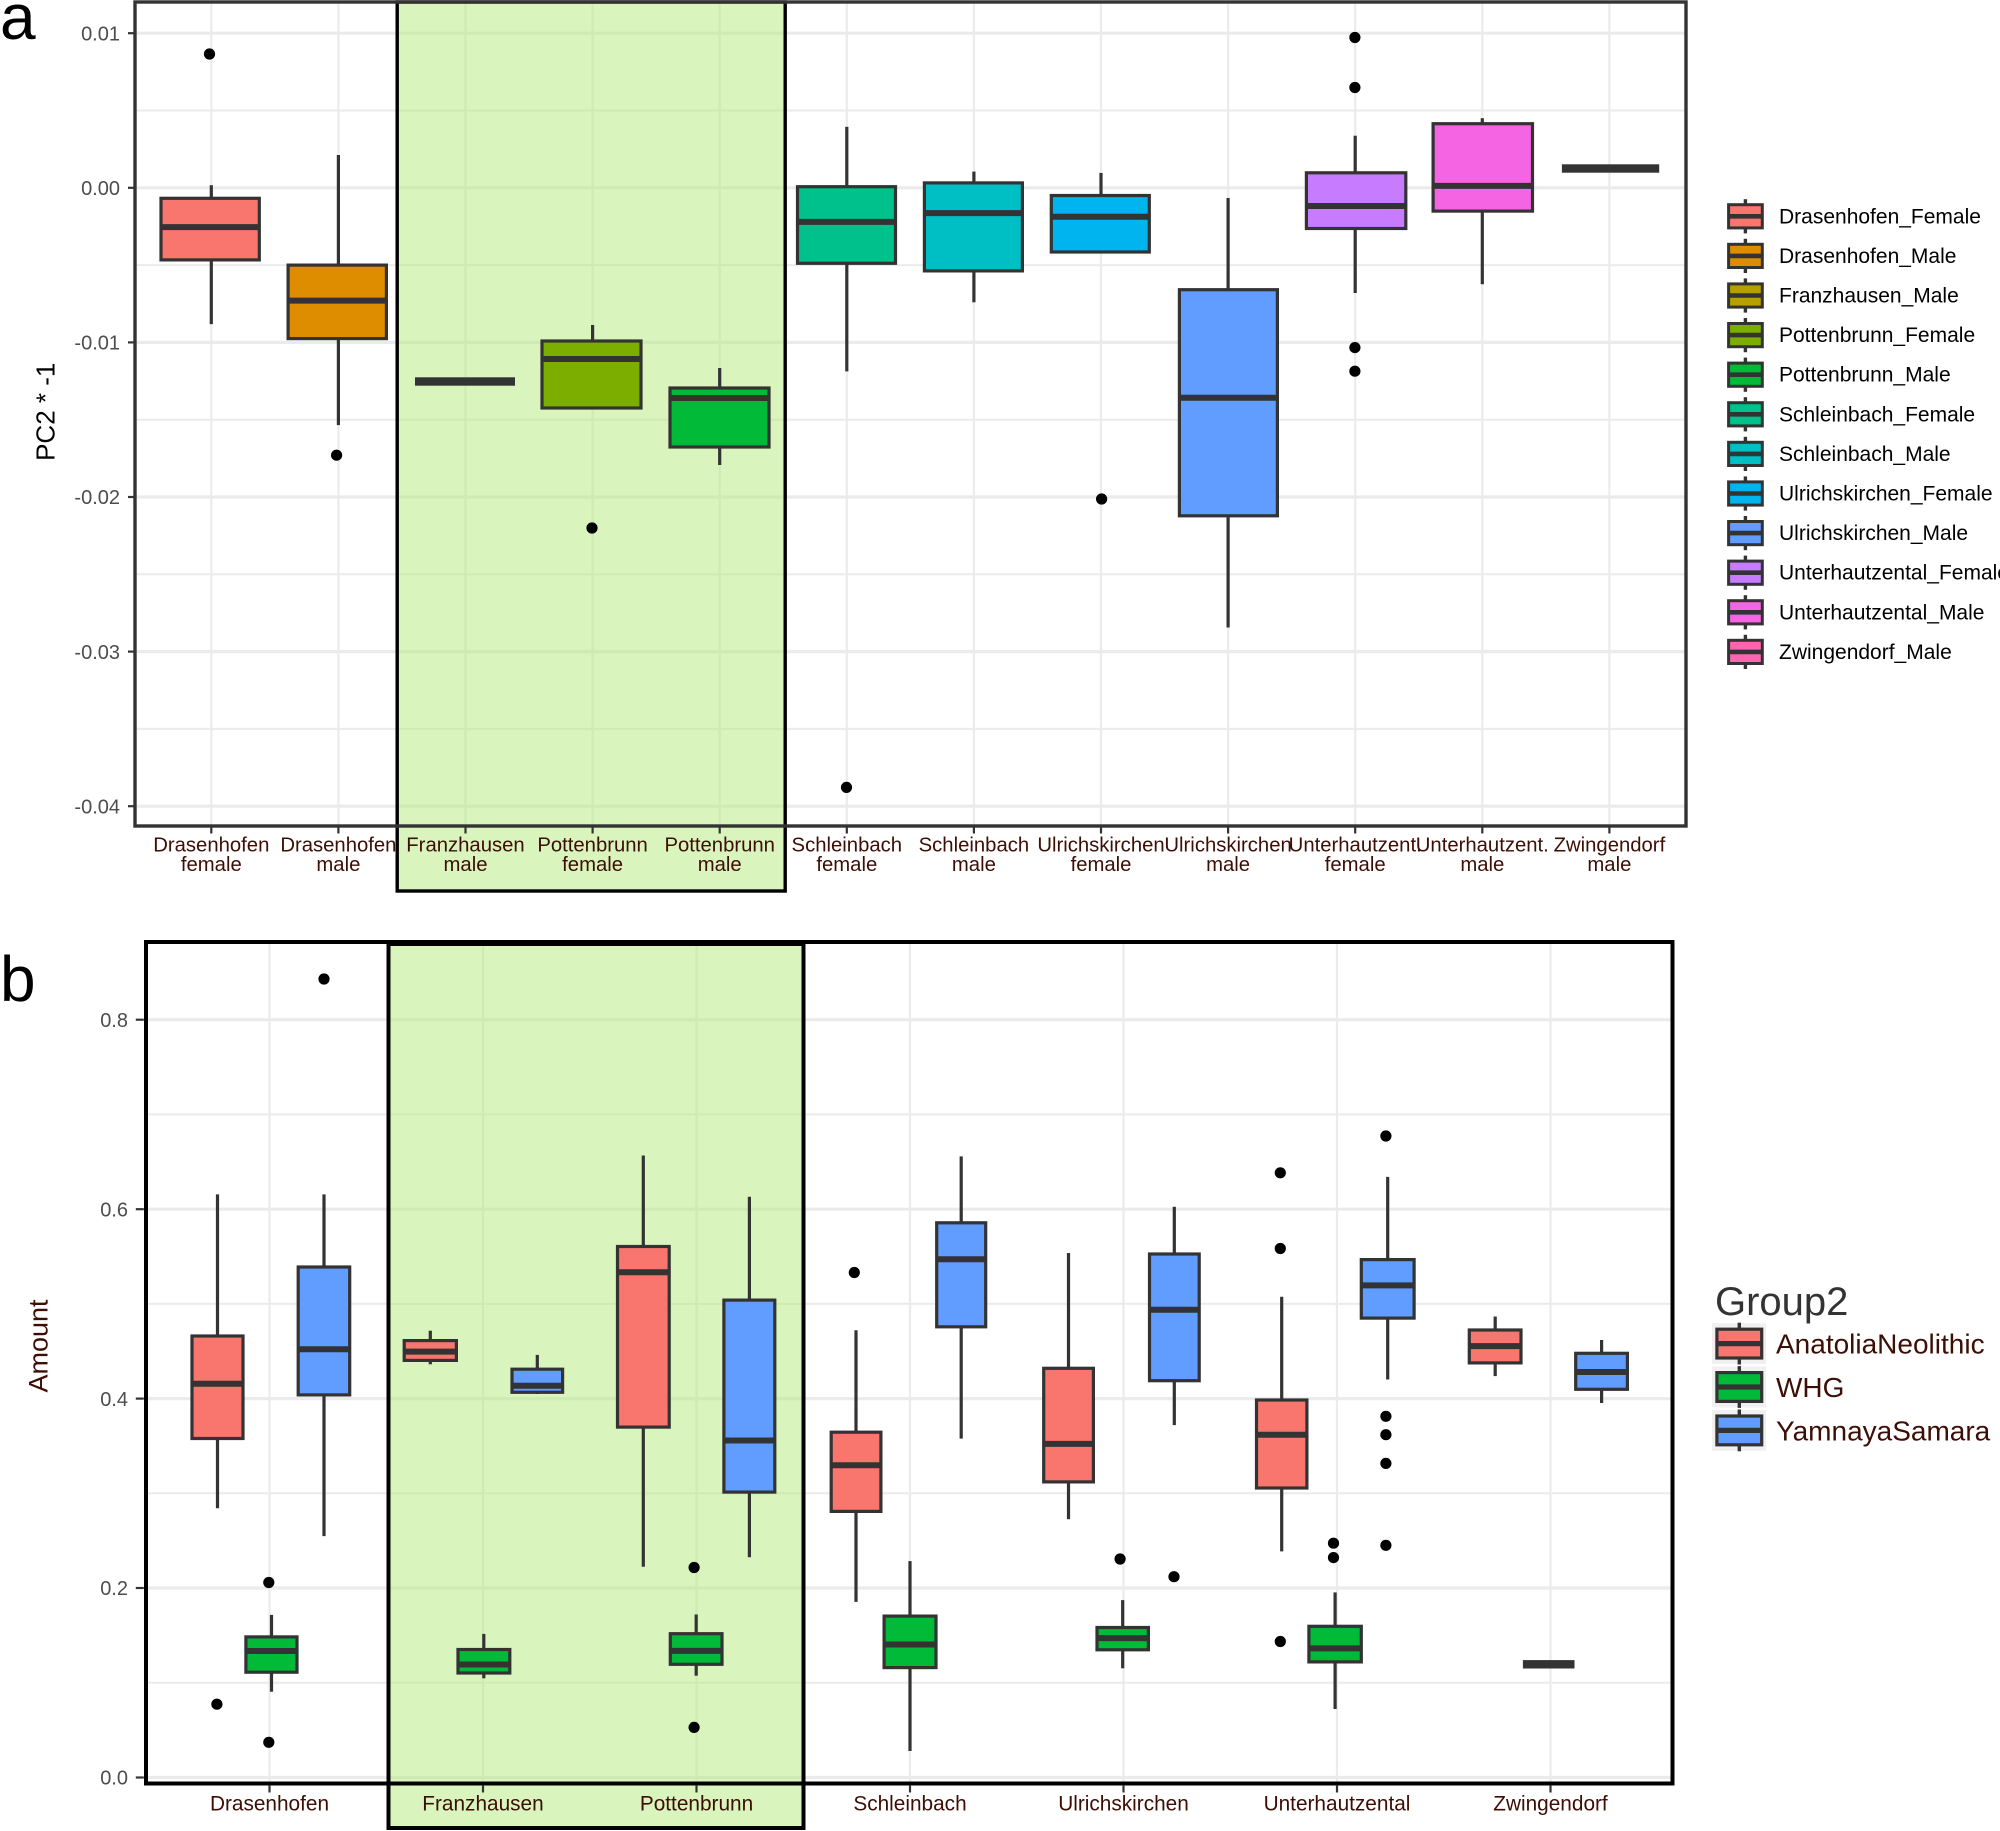  What do you see at coordinates (39, 1346) in the screenshot?
I see `svg-text: Amount` at bounding box center [39, 1346].